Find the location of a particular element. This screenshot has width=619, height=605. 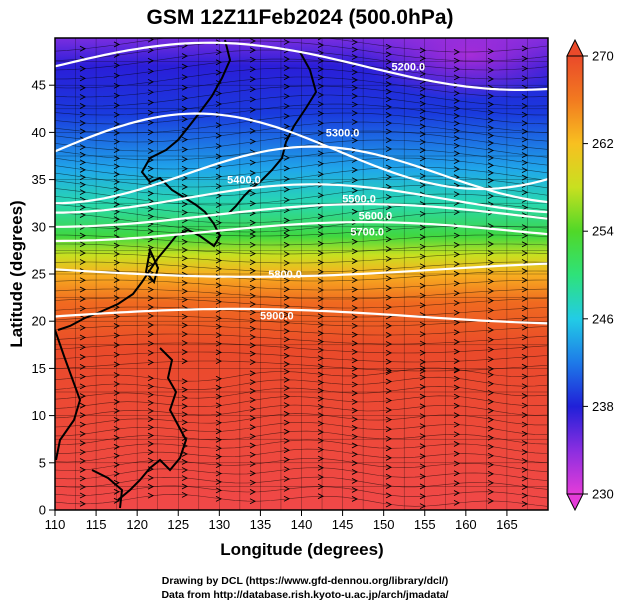

chart-title: GSM 12Z11Feb2024 (500.0hPa) is located at coordinates (300, 17).